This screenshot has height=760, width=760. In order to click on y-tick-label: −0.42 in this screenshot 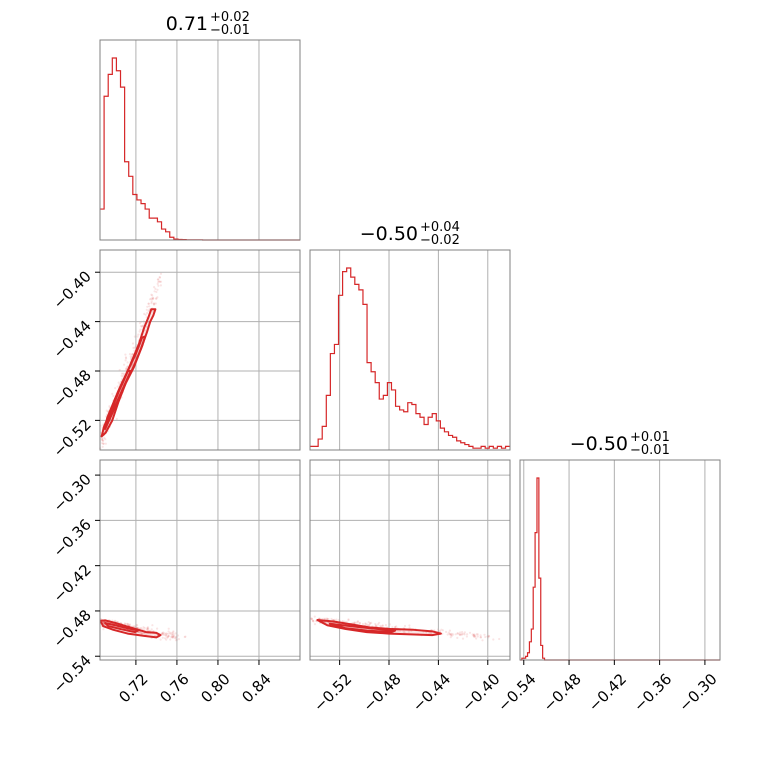, I will do `click(72, 583)`.